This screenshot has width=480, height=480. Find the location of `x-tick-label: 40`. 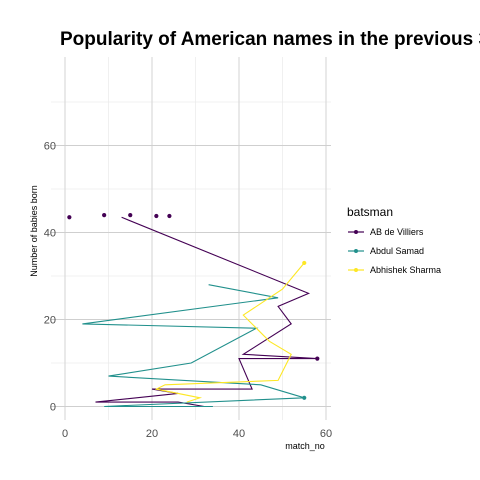

x-tick-label: 40 is located at coordinates (239, 434).